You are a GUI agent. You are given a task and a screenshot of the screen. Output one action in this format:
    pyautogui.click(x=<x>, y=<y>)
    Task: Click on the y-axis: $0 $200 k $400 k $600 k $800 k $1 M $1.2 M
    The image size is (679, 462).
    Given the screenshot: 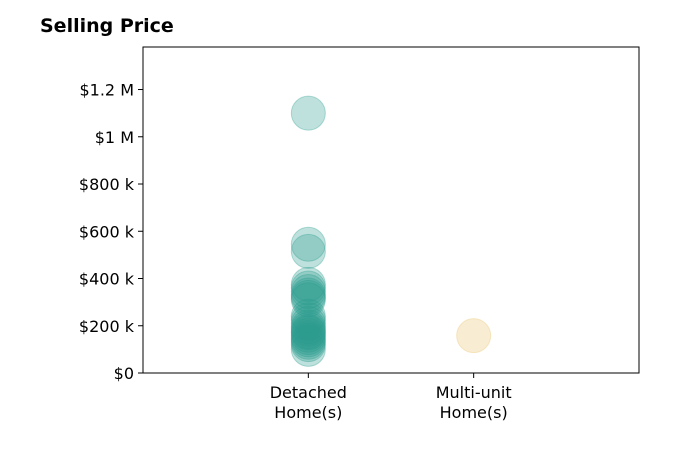 What is the action you would take?
    pyautogui.click(x=111, y=232)
    